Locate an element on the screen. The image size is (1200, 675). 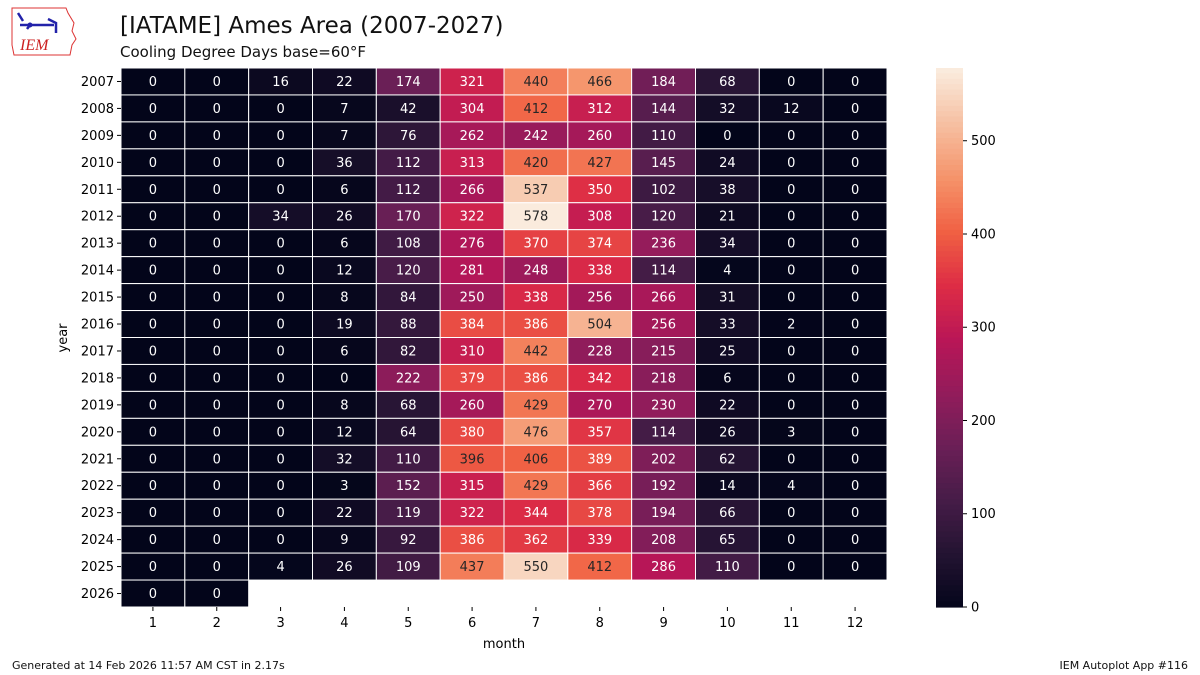
x-tick-label: 9 is located at coordinates (663, 623).